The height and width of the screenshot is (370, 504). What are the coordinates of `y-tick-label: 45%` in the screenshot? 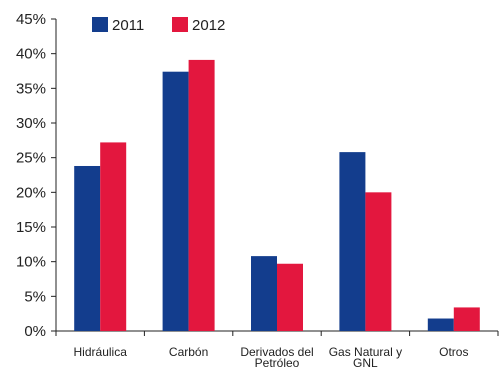 It's located at (31, 19).